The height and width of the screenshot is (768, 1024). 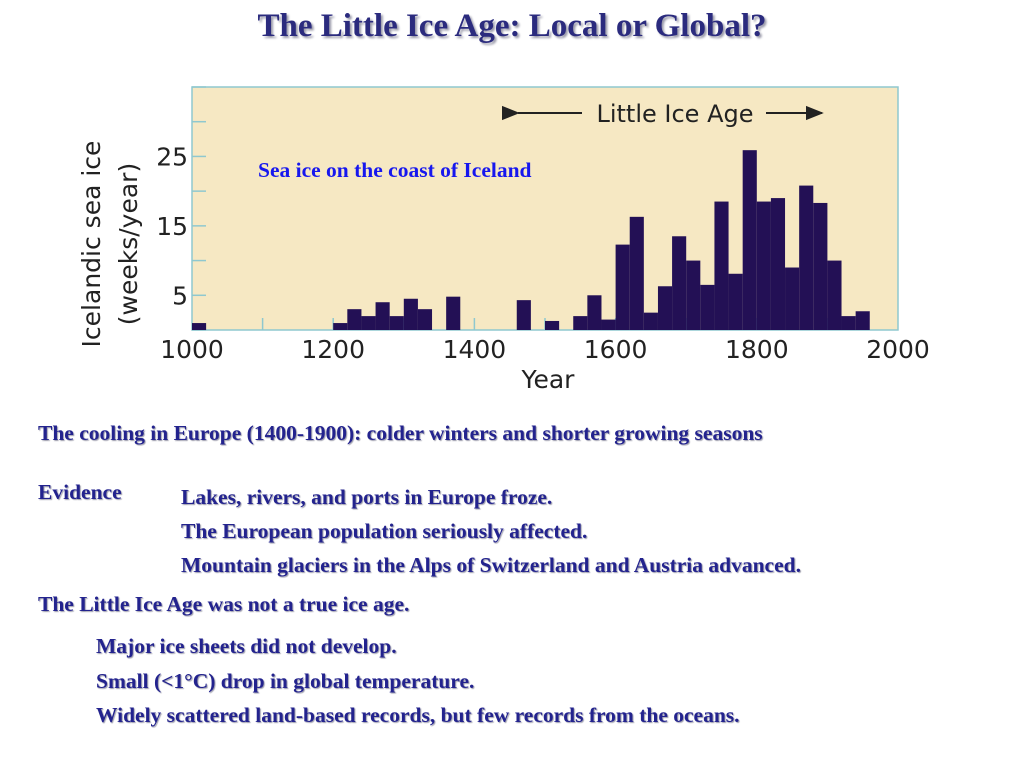 I want to click on chart-annotation: Sea ice on the coast of Iceland, so click(x=395, y=170).